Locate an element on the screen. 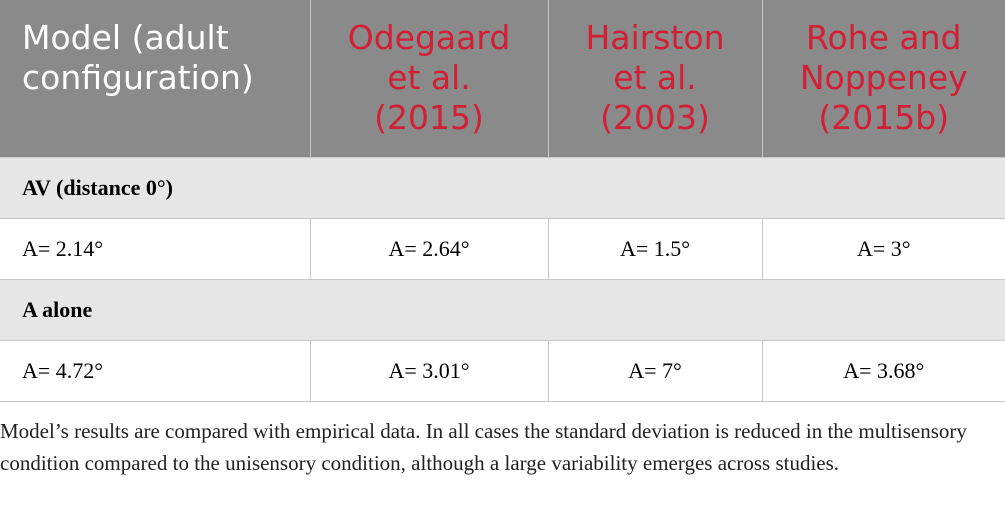 The image size is (1005, 531). header-text: Rohe and Noppeney (2015b) is located at coordinates (884, 69).